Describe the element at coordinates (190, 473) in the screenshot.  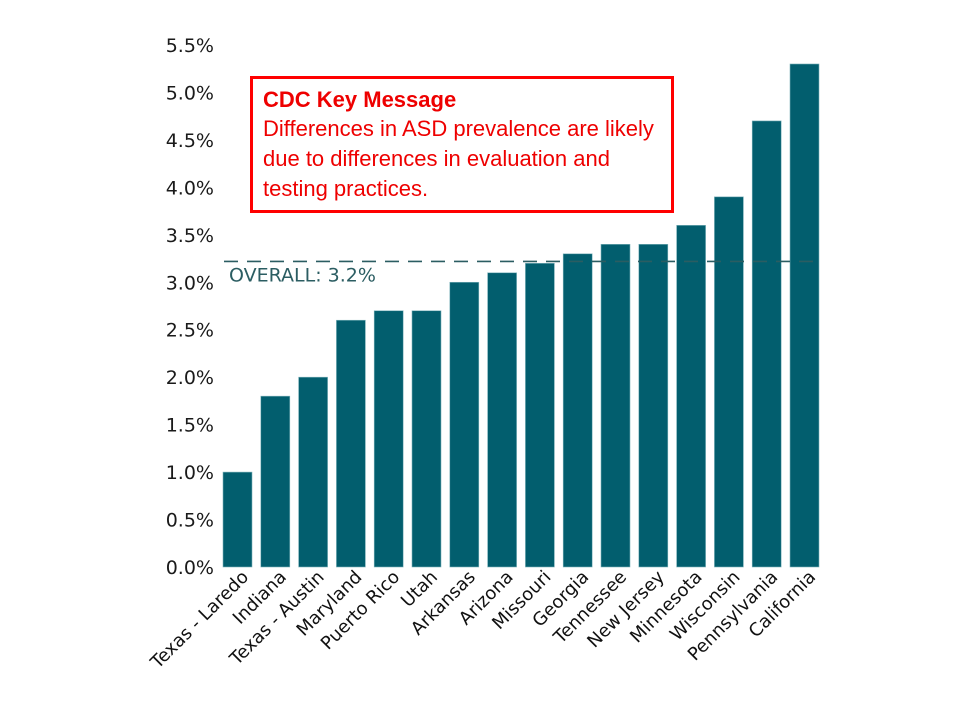
I see `y-tick-label: 1.0%` at that location.